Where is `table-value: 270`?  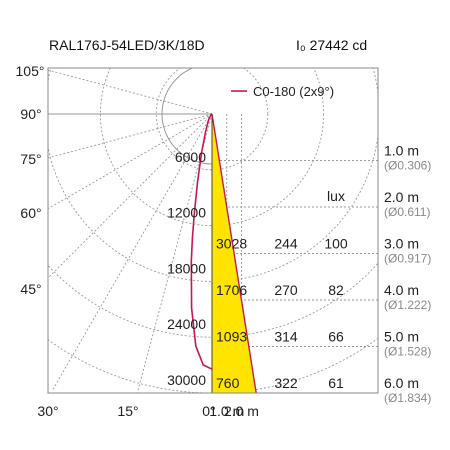 table-value: 270 is located at coordinates (286, 290).